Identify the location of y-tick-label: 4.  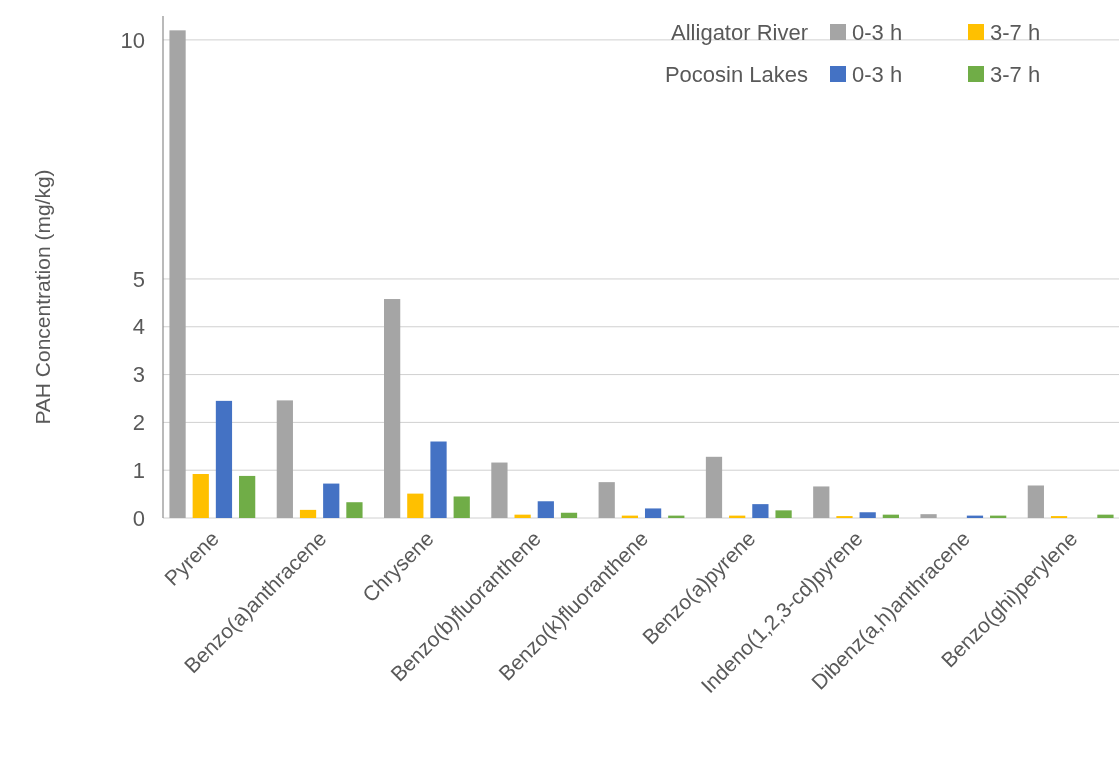
(138, 327).